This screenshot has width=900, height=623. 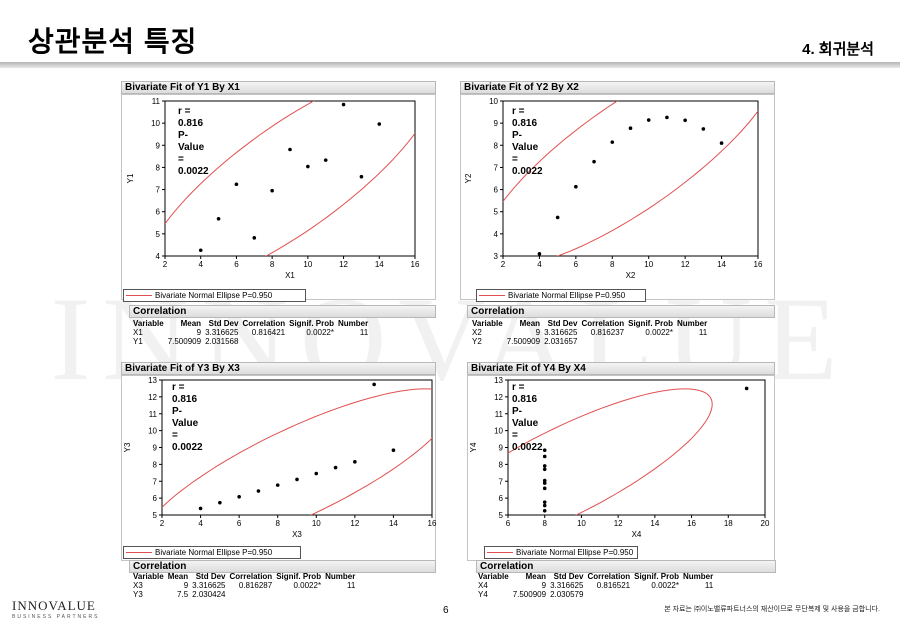 What do you see at coordinates (529, 594) in the screenshot?
I see `table-cell: 7.500909` at bounding box center [529, 594].